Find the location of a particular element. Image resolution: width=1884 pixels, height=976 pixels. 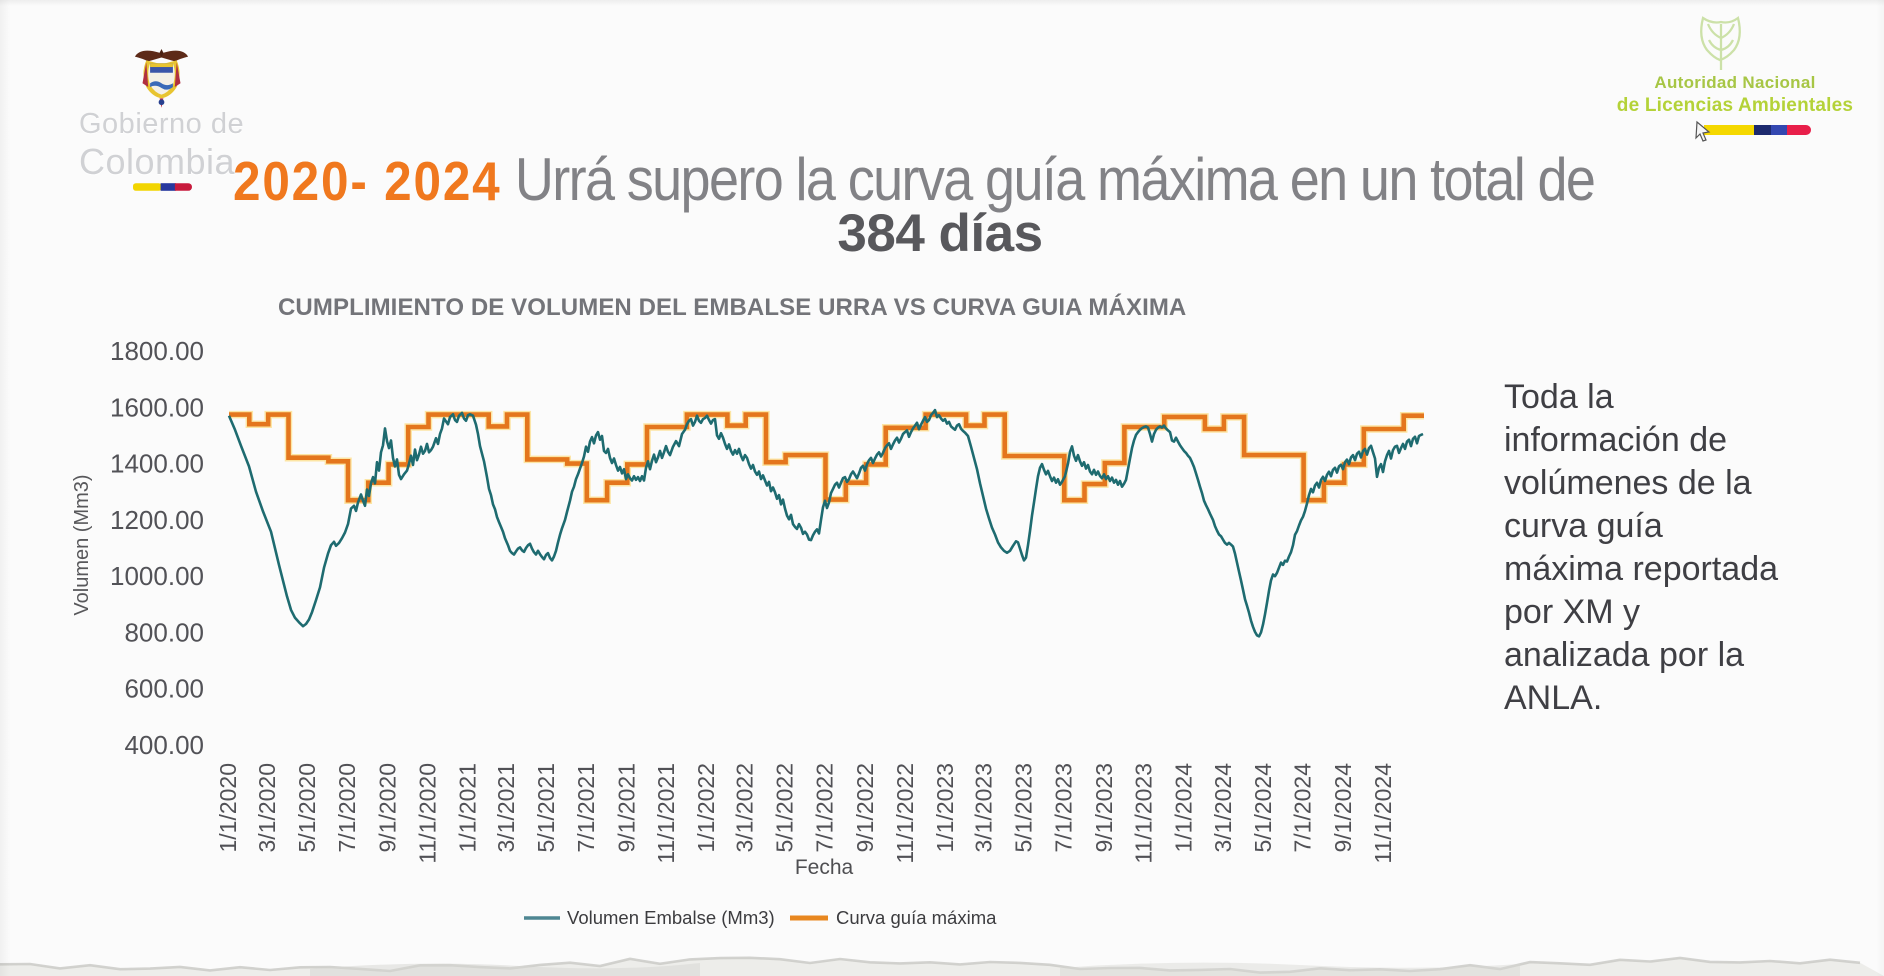

svg-text: 400.00 is located at coordinates (164, 745).